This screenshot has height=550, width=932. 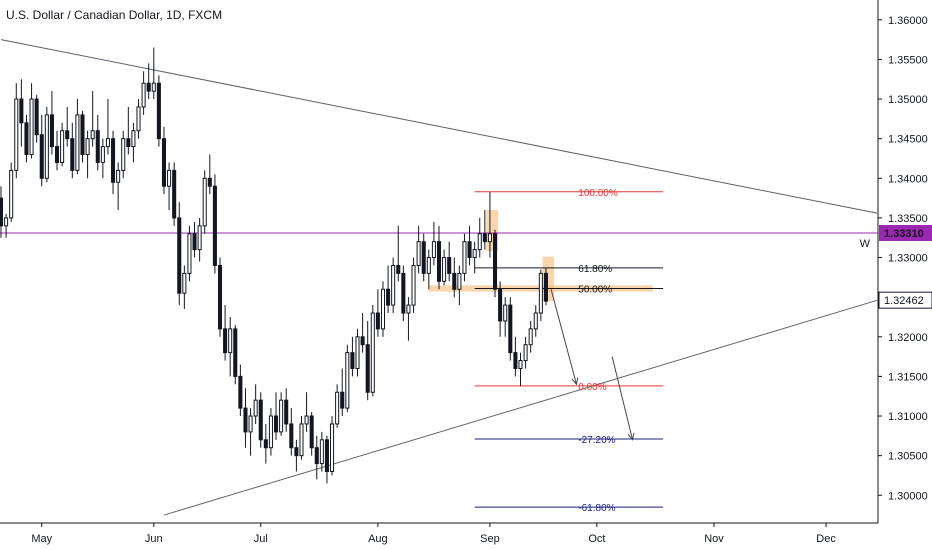 What do you see at coordinates (378, 539) in the screenshot?
I see `time-tick-label: Aug` at bounding box center [378, 539].